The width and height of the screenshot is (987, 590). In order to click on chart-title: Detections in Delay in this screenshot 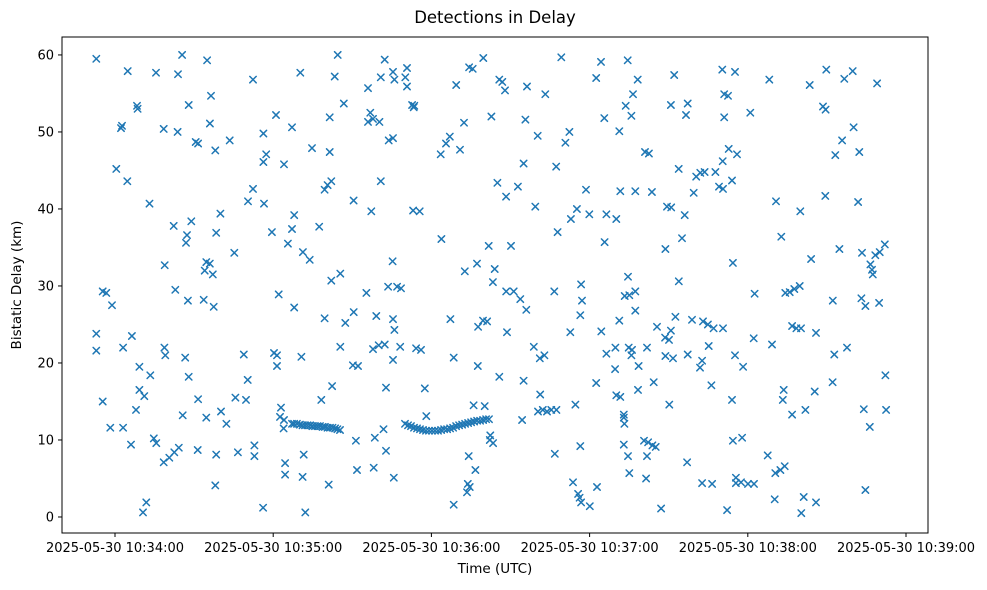, I will do `click(495, 17)`.